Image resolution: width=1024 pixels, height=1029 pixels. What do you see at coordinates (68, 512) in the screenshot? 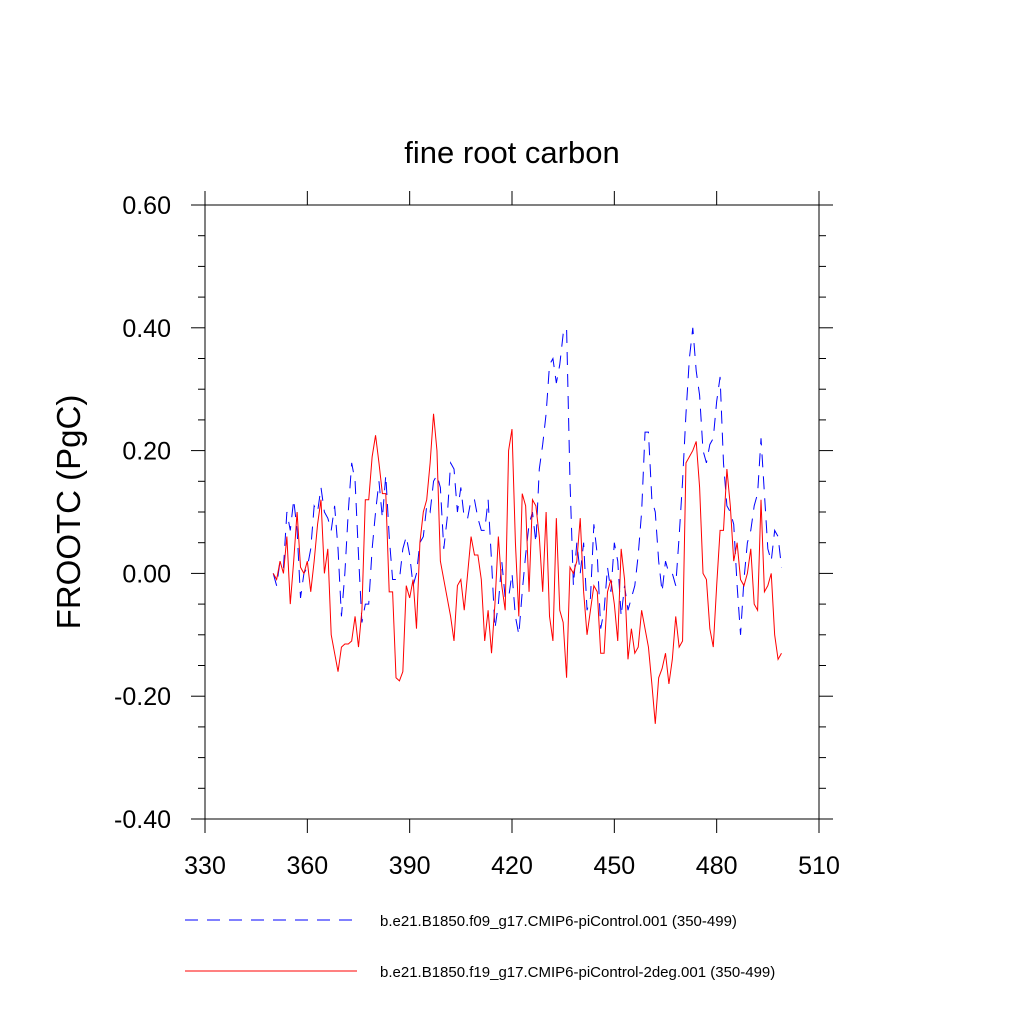
I see `y-axis-label: FROOTC (PgC)` at bounding box center [68, 512].